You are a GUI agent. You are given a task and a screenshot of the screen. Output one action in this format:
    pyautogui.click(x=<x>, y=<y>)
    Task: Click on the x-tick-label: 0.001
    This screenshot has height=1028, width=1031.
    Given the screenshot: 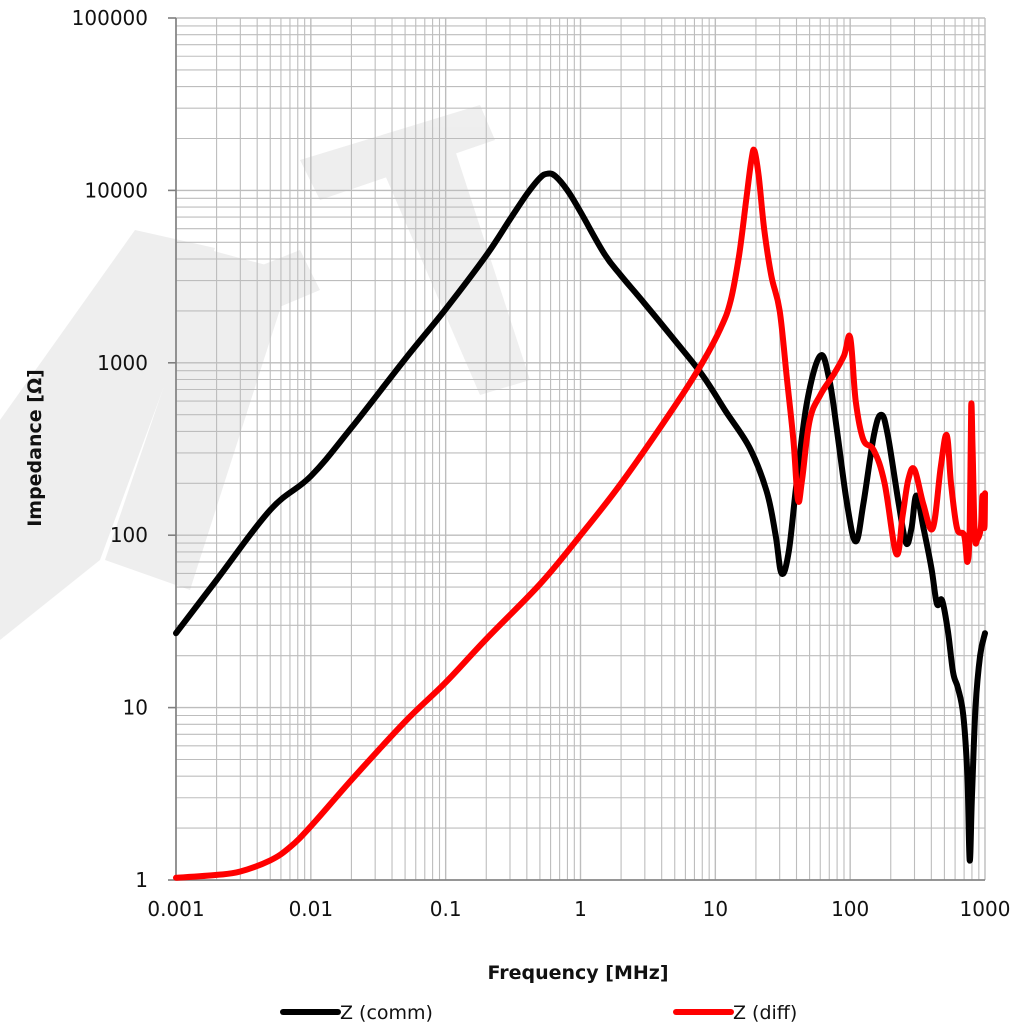 What is the action you would take?
    pyautogui.click(x=175, y=909)
    